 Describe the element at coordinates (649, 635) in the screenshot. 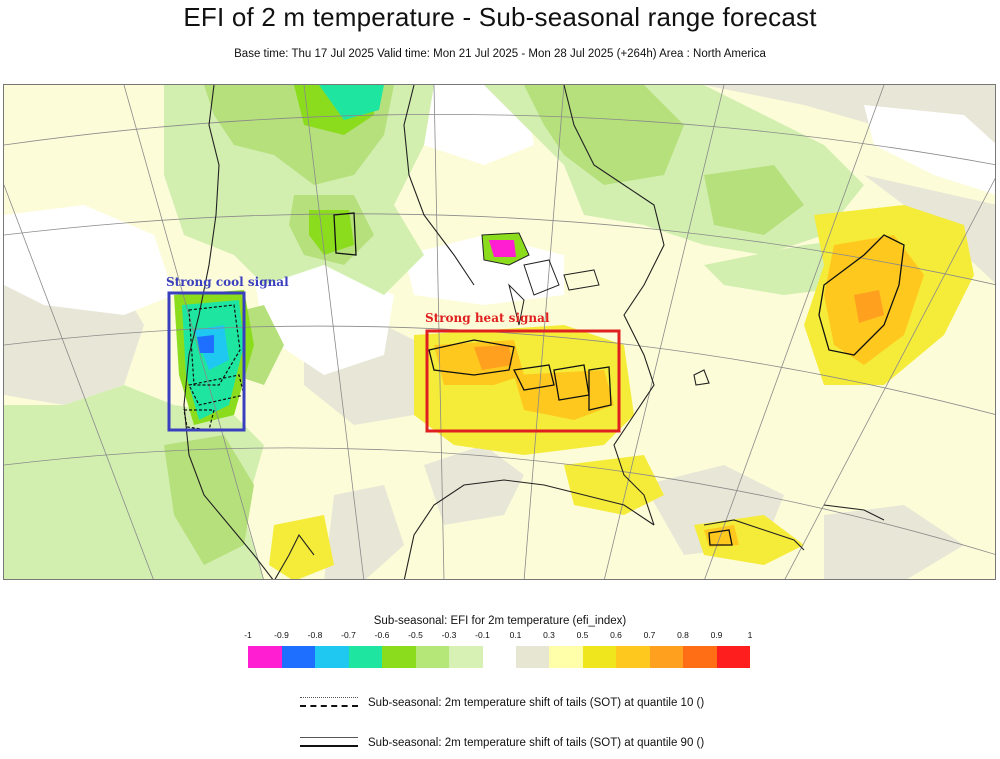

I see `legend-tick-label: 0.7` at that location.